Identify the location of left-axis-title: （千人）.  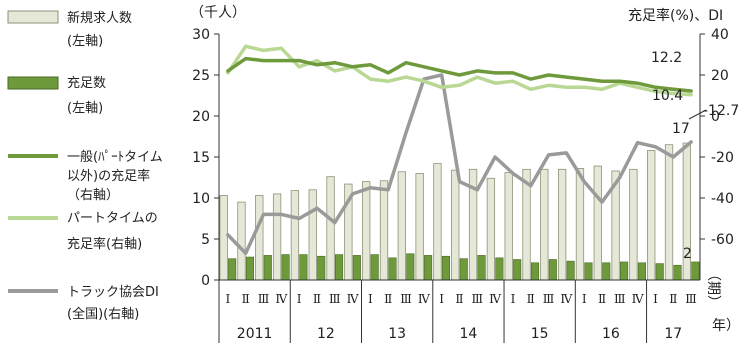
(218, 13).